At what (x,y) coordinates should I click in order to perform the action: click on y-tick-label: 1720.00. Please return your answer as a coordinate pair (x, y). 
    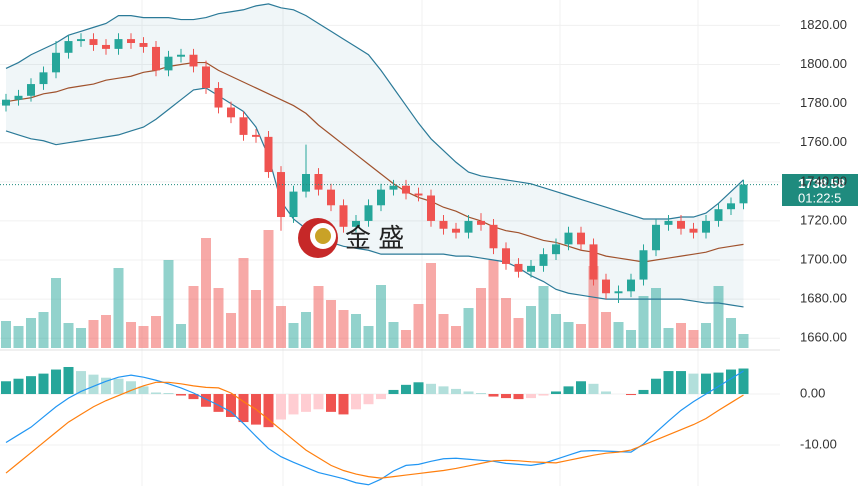
    Looking at the image, I should click on (823, 219).